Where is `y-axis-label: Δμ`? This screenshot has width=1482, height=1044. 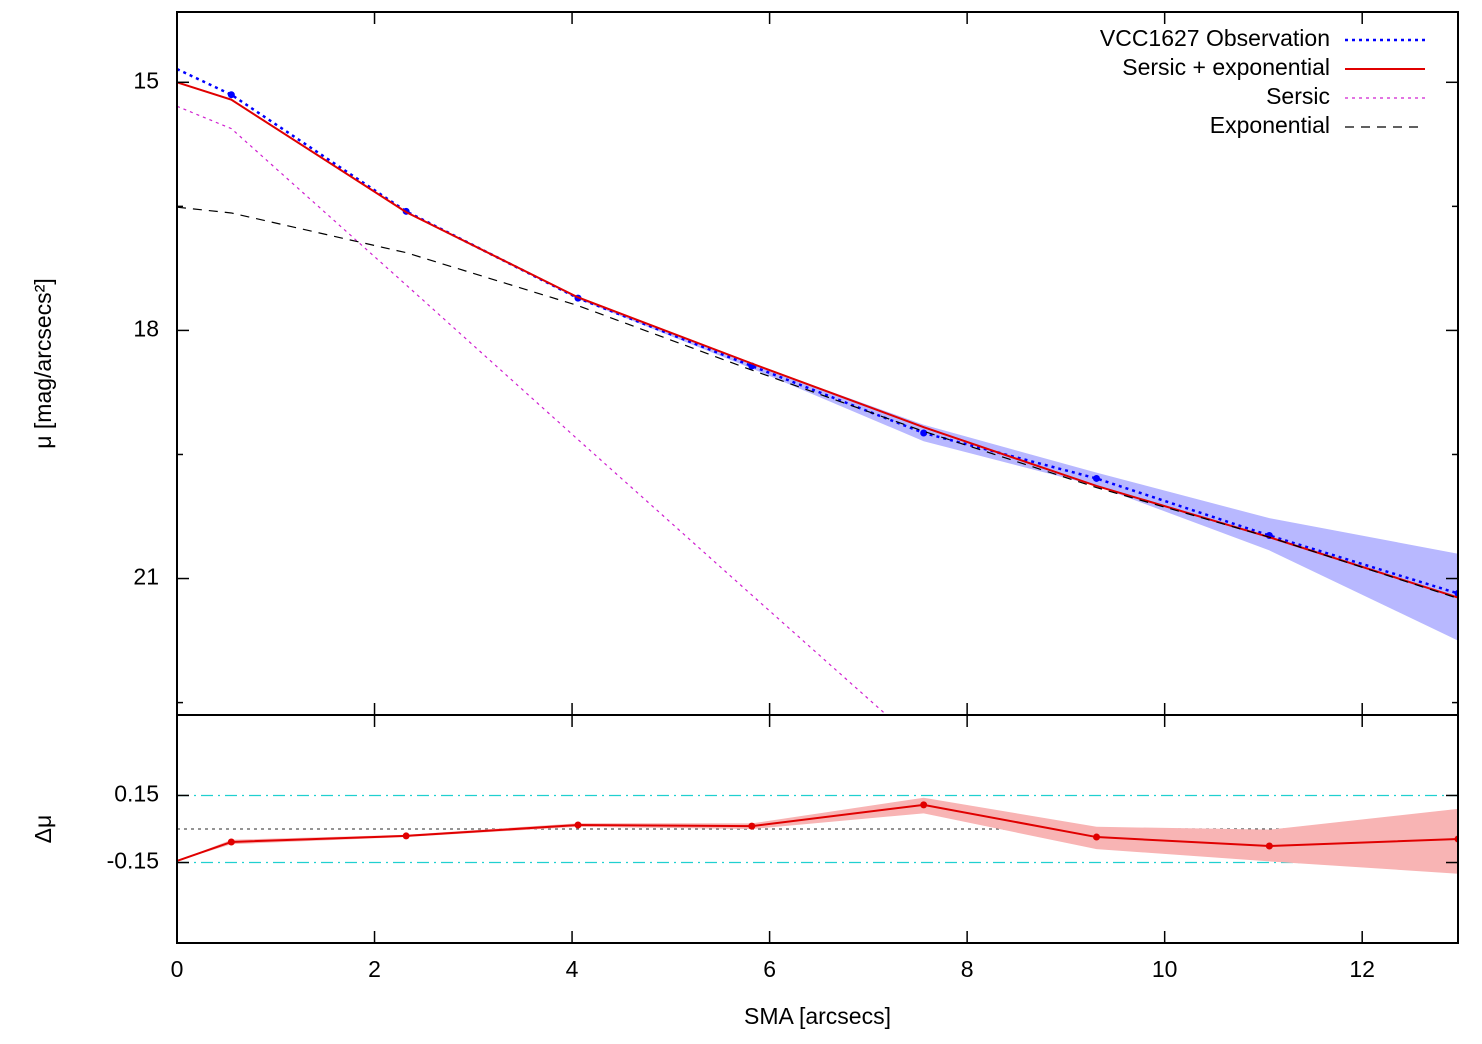 y-axis-label: Δμ is located at coordinates (43, 829).